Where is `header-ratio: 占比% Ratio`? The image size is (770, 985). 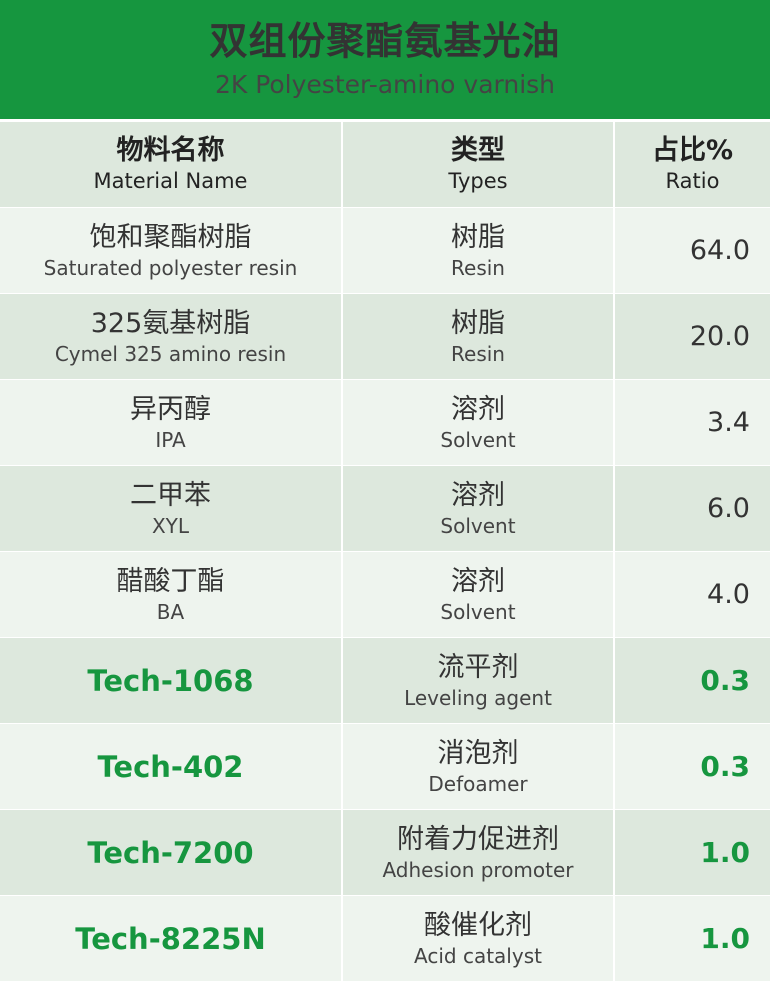 header-ratio: 占比% Ratio is located at coordinates (692, 164).